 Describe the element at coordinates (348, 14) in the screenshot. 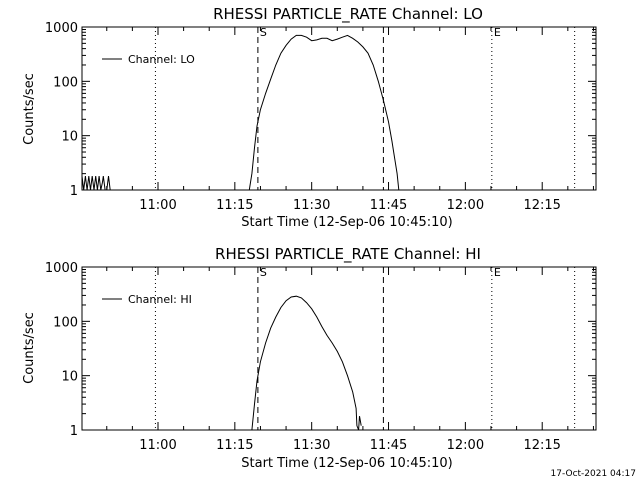

I see `chart-title: RHESSI PARTICLE_RATE Channel: LO` at that location.